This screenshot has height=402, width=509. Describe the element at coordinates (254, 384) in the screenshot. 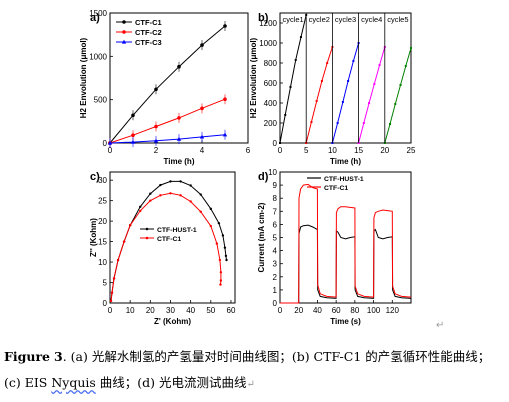

I see `caption-line-2: (c) EIS Nyquis 曲线；(d) 光电流测试曲线↵` at that location.